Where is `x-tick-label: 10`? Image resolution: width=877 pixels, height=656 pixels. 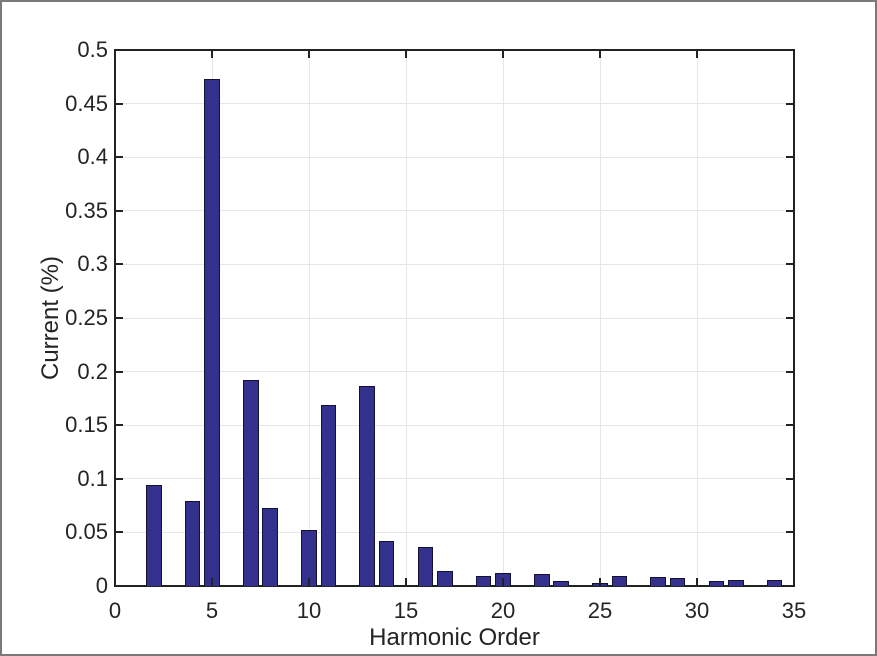 x-tick-label: 10 is located at coordinates (309, 610).